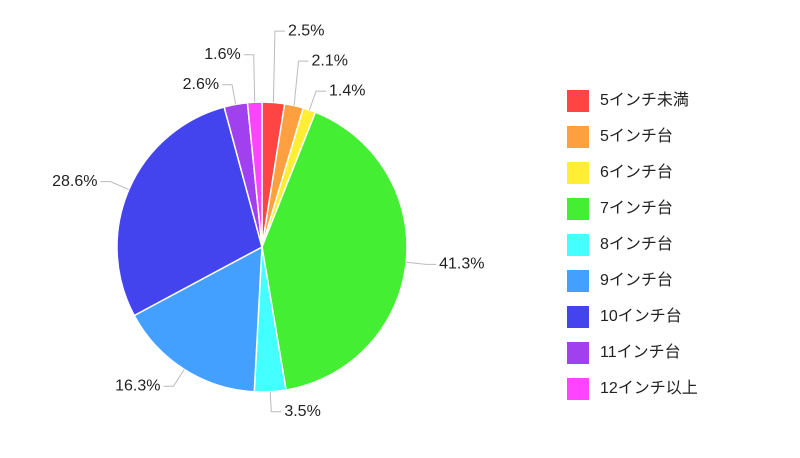  I want to click on legend-label: 10インチ台, so click(641, 316).